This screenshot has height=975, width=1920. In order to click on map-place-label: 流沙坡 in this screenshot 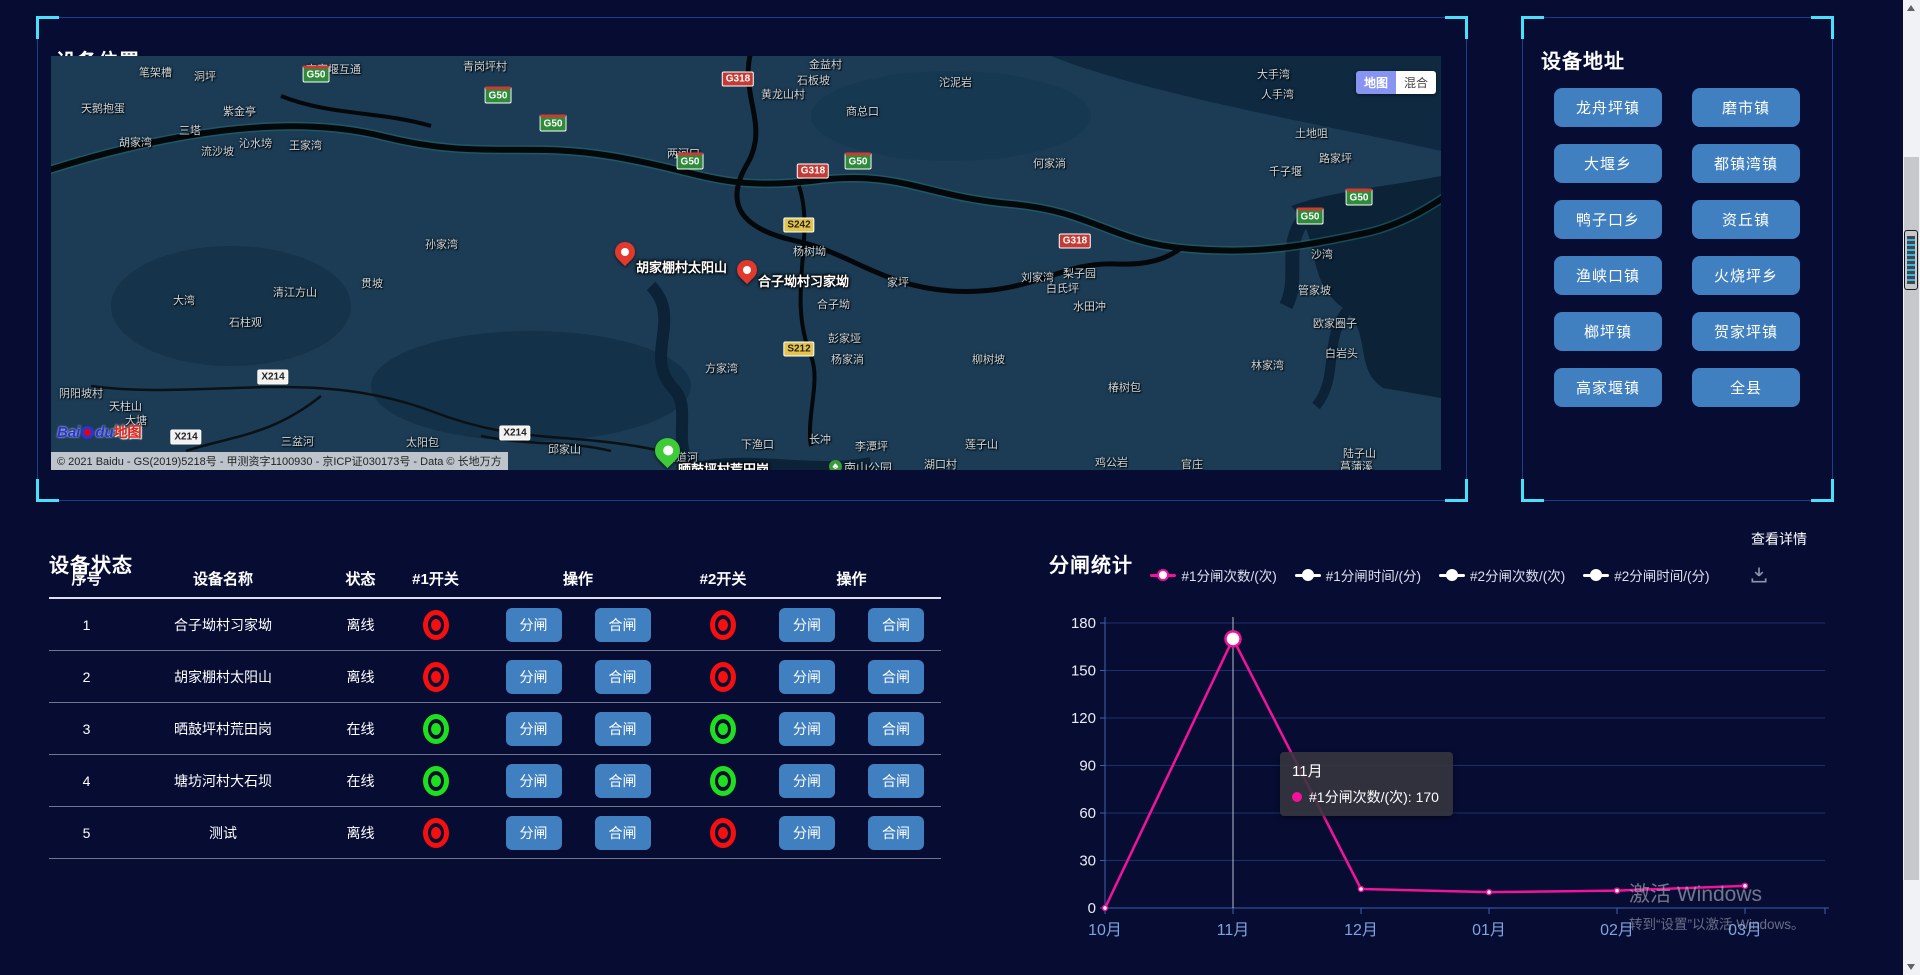, I will do `click(217, 152)`.